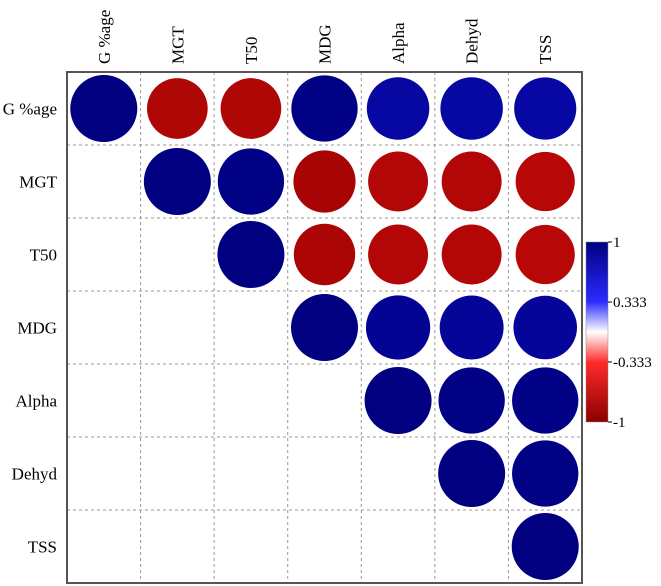  Describe the element at coordinates (177, 108) in the screenshot. I see `corr-circle-g-age-mgt` at that location.